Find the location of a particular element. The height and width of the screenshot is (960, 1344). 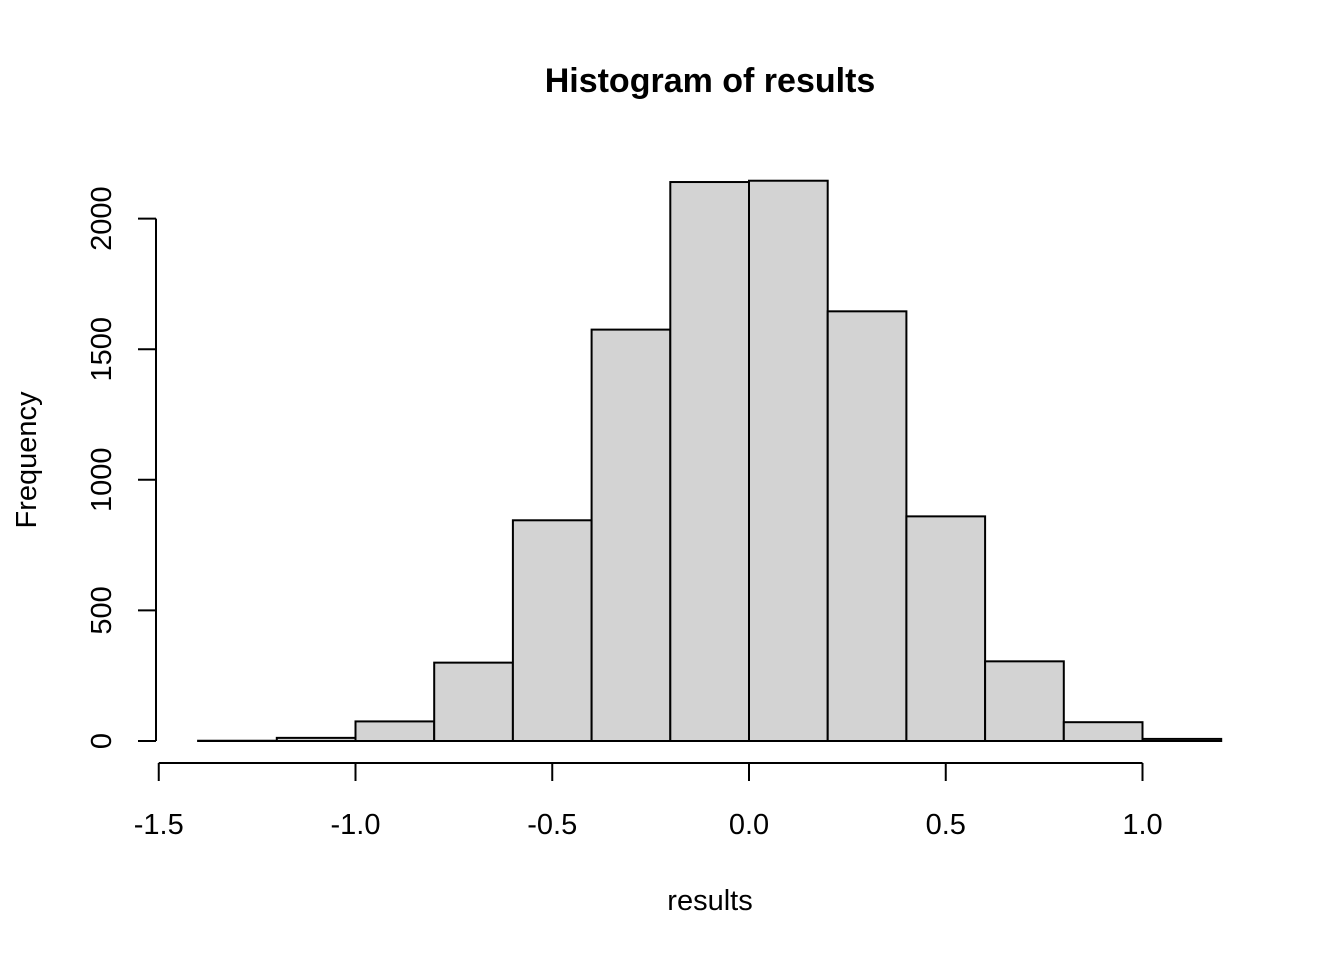

y-tick-label: 1000 is located at coordinates (102, 480).